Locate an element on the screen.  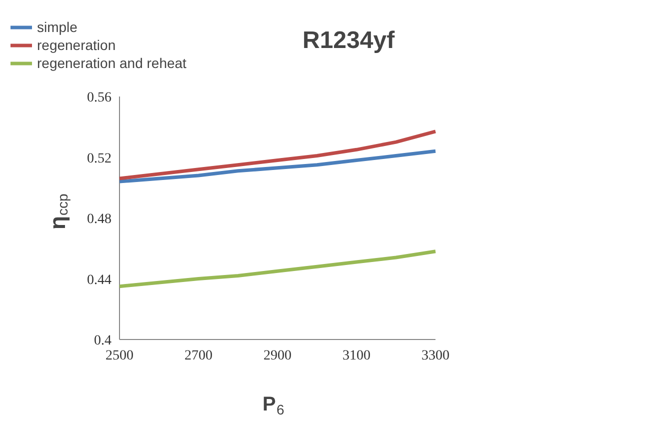
legend-label: regeneration and reheat is located at coordinates (111, 63).